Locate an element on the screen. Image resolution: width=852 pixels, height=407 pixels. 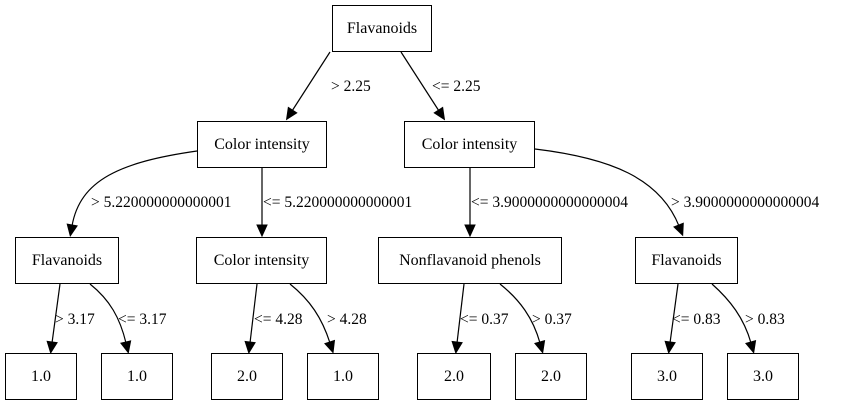
leaf-lrl: 2.0 is located at coordinates (247, 376).